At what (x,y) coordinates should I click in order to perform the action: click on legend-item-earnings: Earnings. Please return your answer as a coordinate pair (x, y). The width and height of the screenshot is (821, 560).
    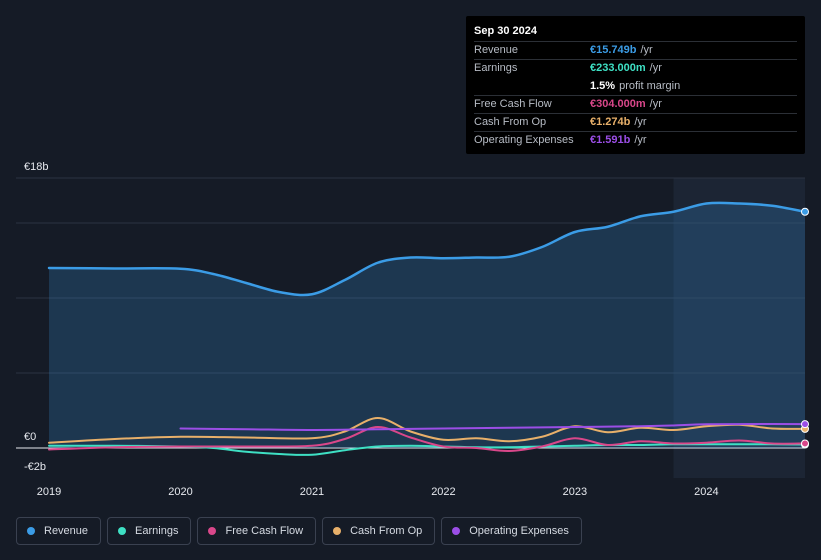
    Looking at the image, I should click on (149, 531).